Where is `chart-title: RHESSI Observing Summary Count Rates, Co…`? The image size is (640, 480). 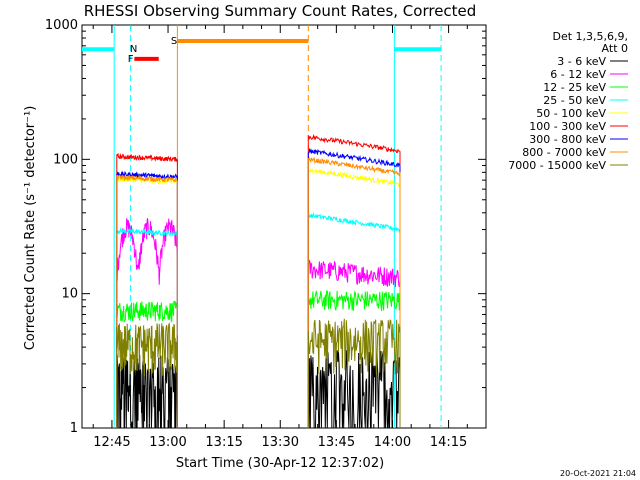
chart-title: RHESSI Observing Summary Count Rates, Co… is located at coordinates (280, 11).